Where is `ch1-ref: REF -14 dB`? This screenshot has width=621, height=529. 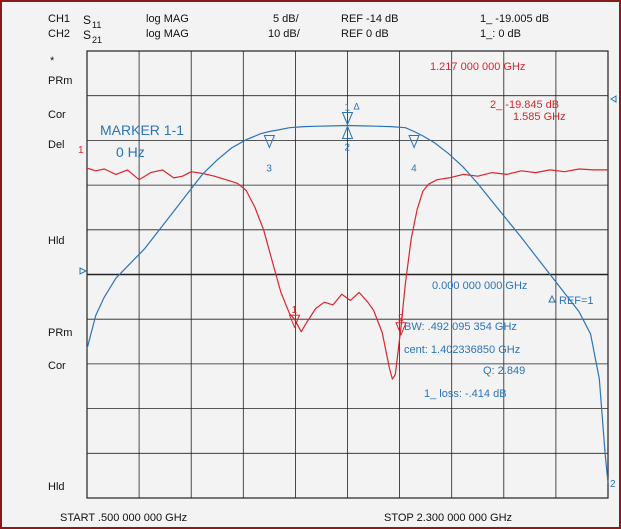 ch1-ref: REF -14 dB is located at coordinates (369, 19).